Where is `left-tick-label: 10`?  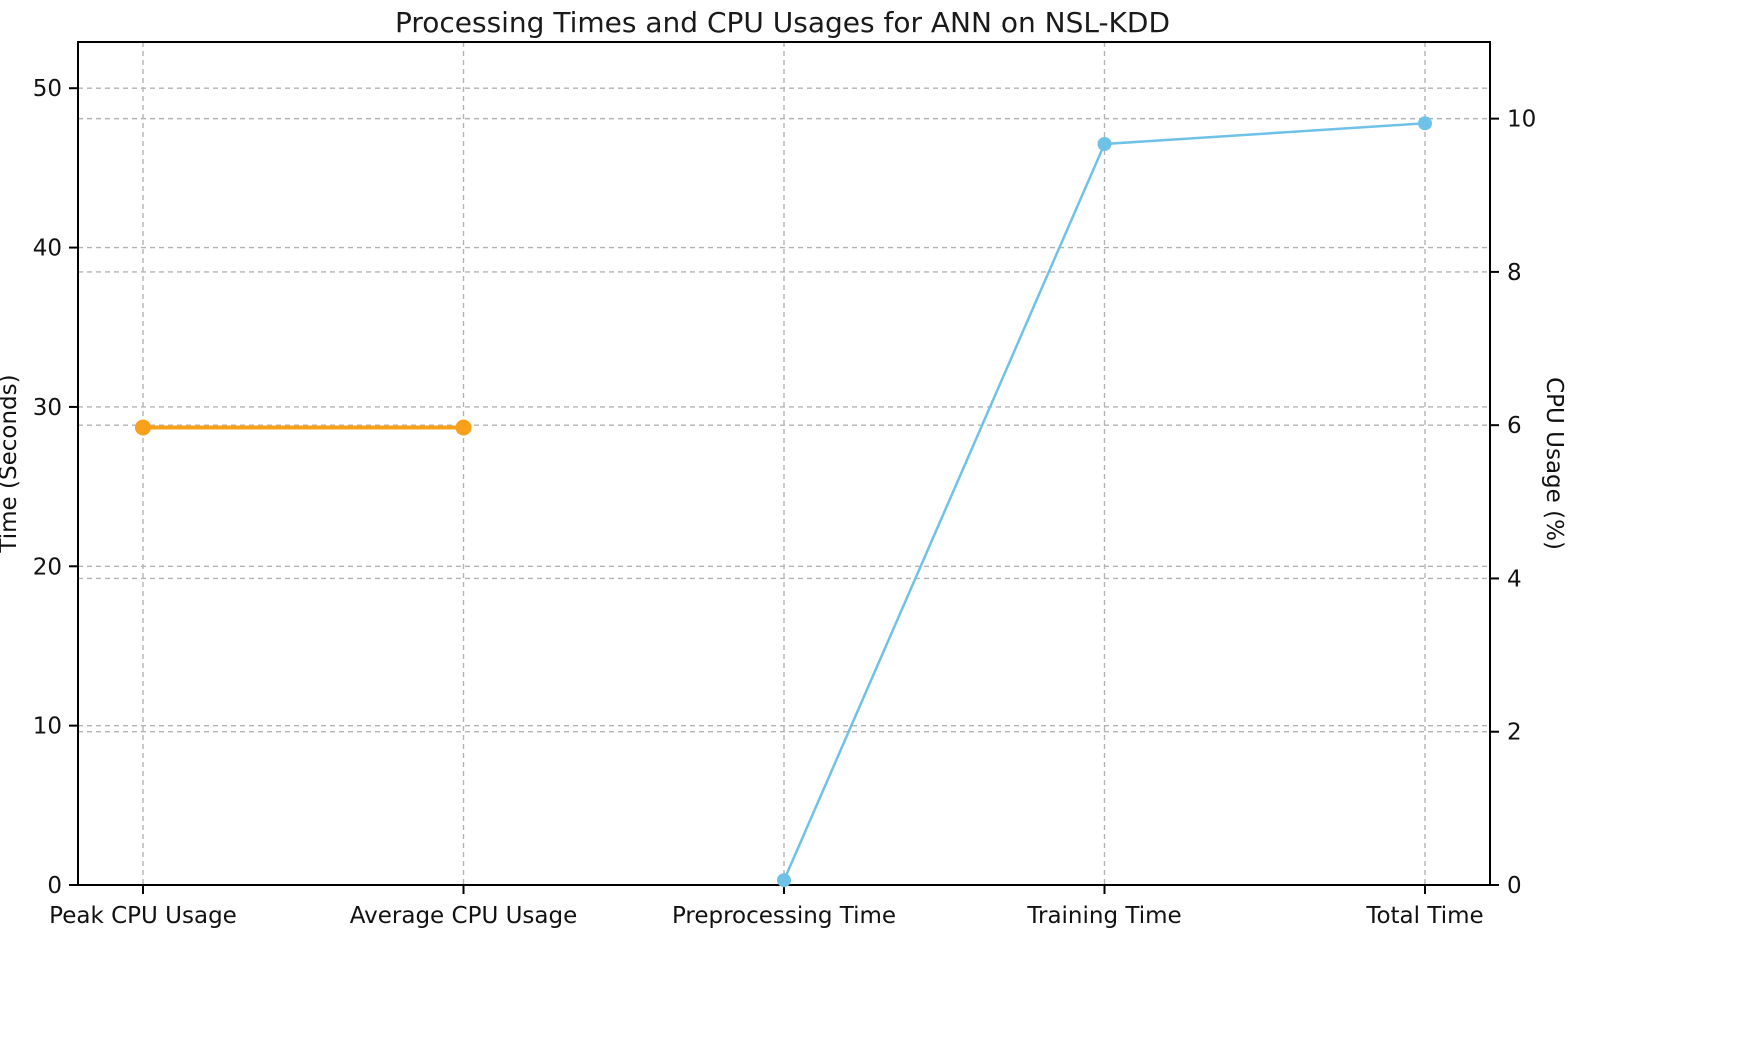
left-tick-label: 10 is located at coordinates (47, 727).